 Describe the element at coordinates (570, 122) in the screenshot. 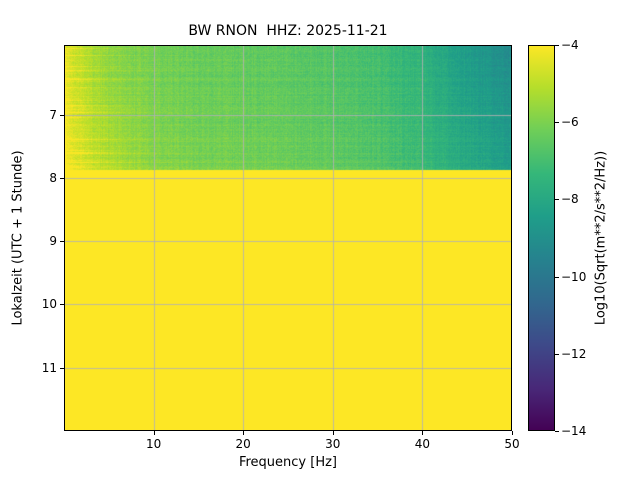

I see `colorbar-tick-label: −6` at that location.